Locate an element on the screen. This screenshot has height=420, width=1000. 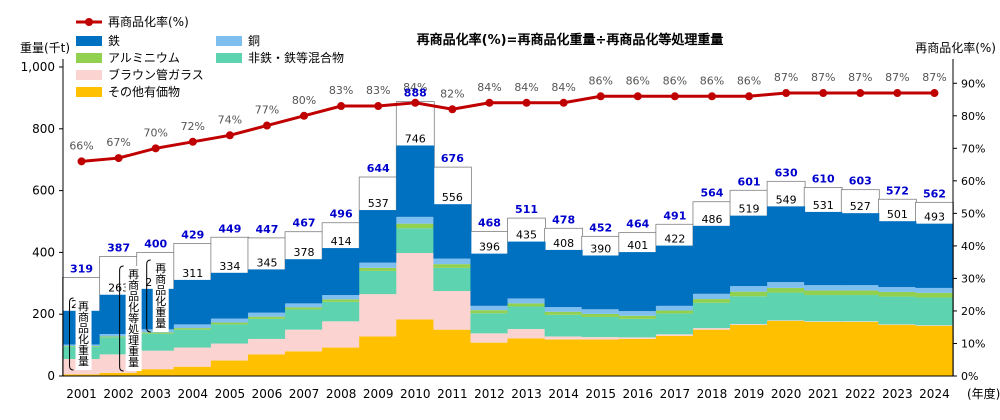
bar-2010-s0 is located at coordinates (415, 347).